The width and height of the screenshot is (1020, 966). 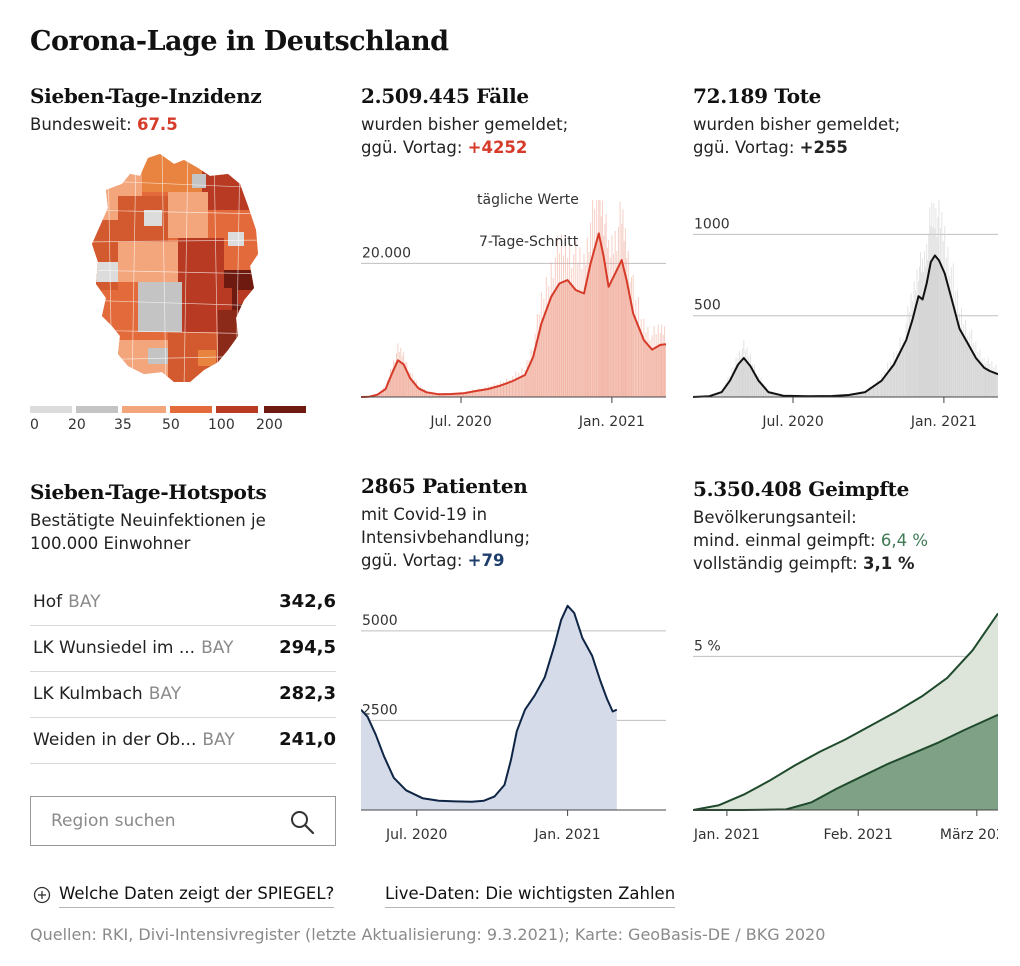 I want to click on patienten-chart: 2500 5000 Jul. 2020 Jan. 2021, so click(x=513, y=726).